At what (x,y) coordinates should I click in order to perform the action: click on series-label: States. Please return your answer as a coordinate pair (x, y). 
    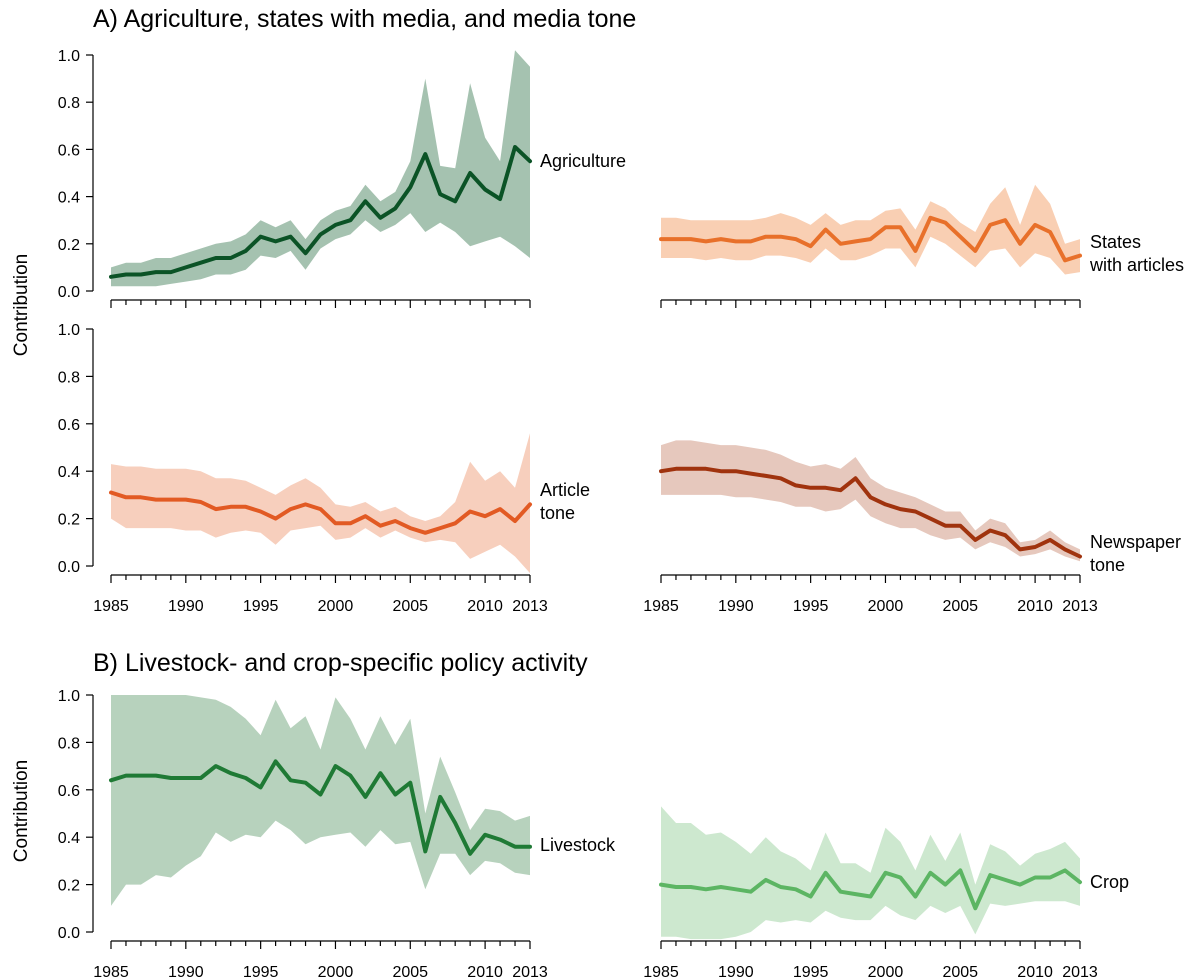
    Looking at the image, I should click on (1115, 242).